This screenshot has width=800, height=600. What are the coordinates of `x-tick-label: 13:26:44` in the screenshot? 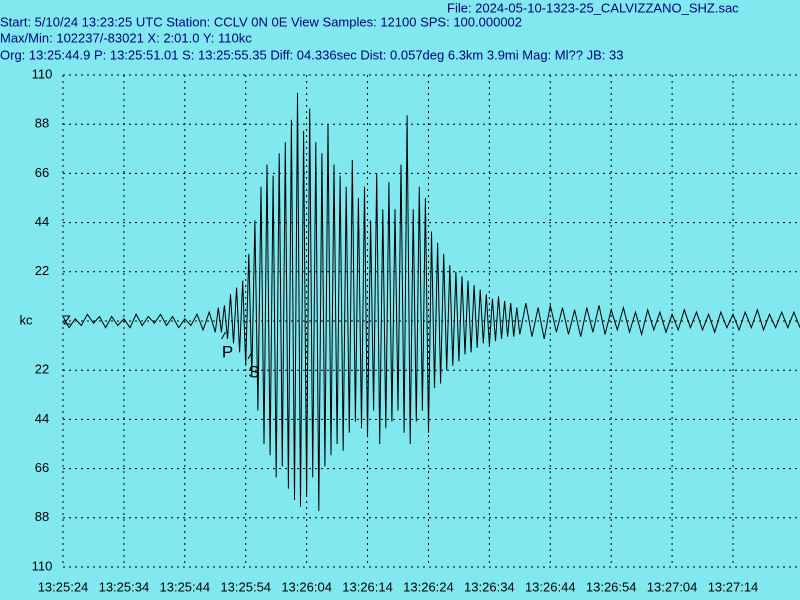 It's located at (550, 586).